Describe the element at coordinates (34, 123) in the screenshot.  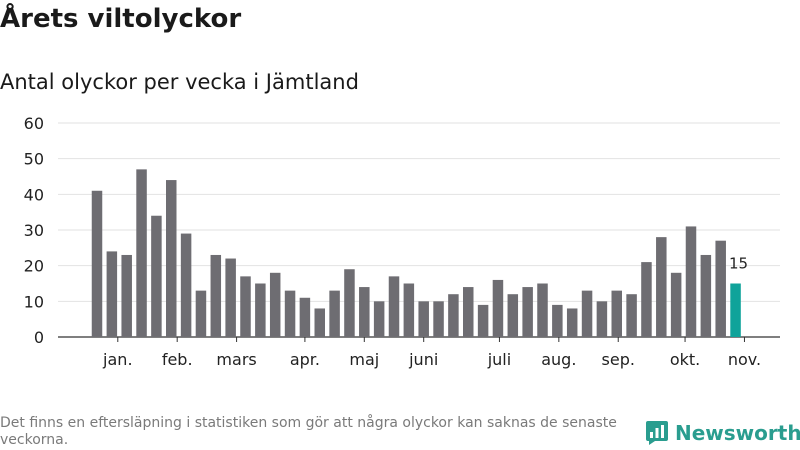
I see `y-tick-label: 60` at that location.